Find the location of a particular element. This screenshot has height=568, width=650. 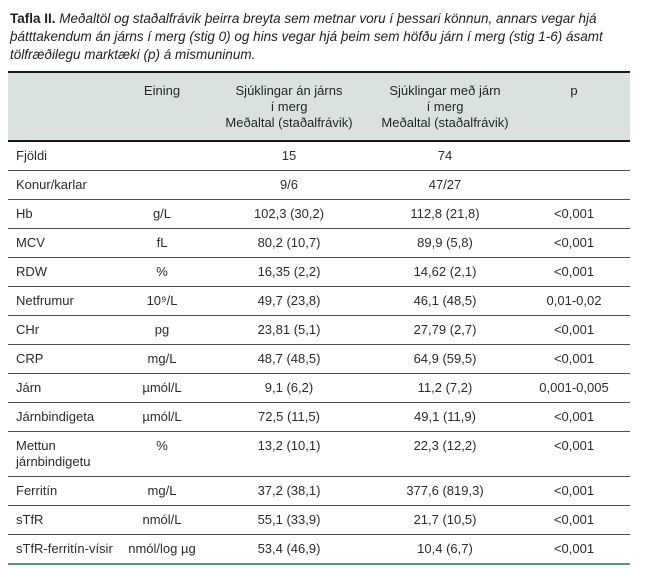

header-group0-line3: Meðaltal (staðalfrávik) is located at coordinates (289, 123).